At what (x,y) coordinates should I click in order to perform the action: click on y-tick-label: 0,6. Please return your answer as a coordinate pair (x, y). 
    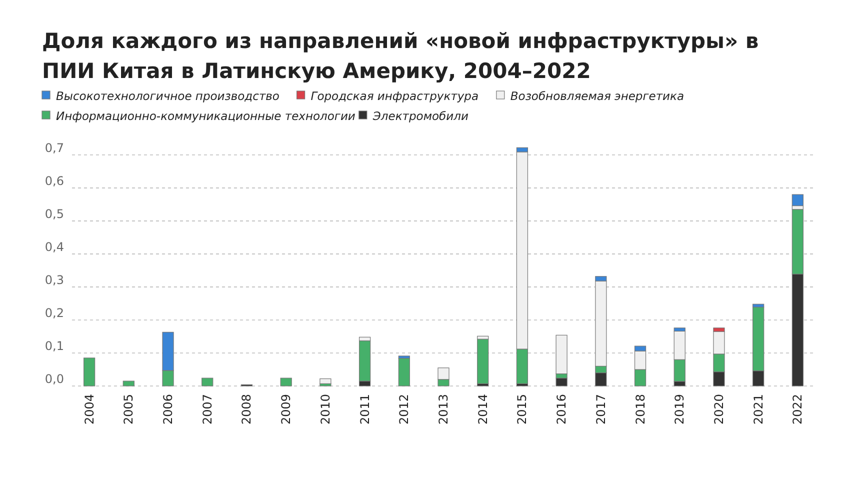
    Looking at the image, I should click on (54, 181).